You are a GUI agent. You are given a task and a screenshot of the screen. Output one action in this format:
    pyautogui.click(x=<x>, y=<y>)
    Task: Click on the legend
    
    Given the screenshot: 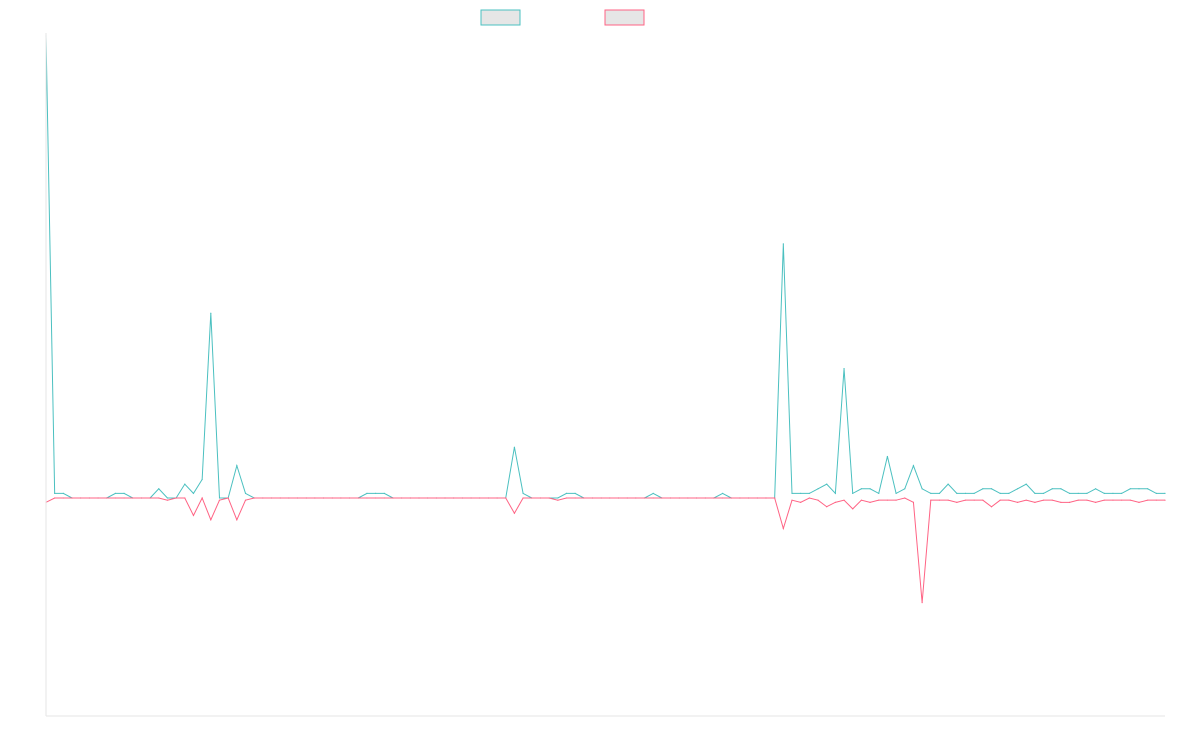 What is the action you would take?
    pyautogui.click(x=562, y=17)
    